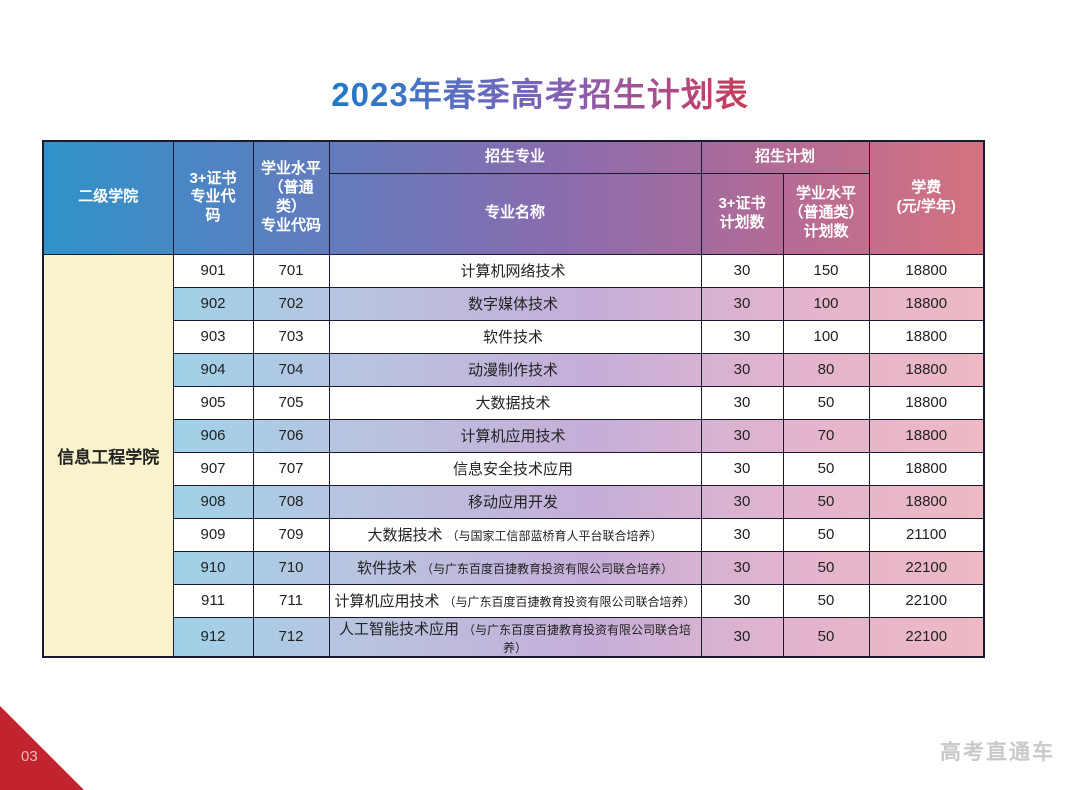 This screenshot has width=1080, height=790. I want to click on major-name-cell: 软件技术 （与广东百度百捷教育投资有限公司联合培养）, so click(515, 567).